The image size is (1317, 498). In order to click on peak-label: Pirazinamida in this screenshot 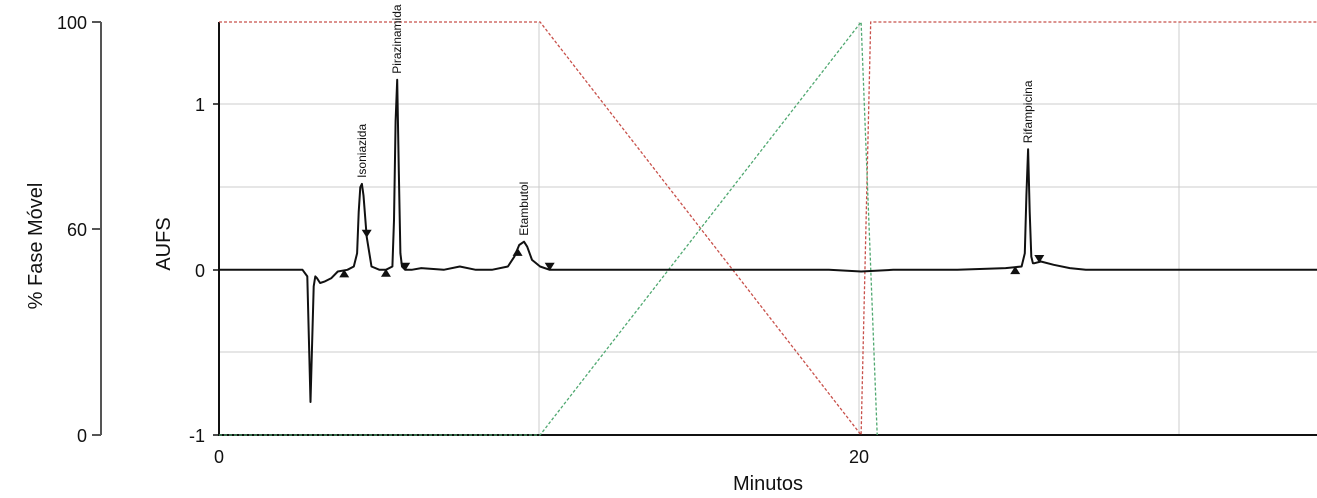, I will do `click(397, 39)`.